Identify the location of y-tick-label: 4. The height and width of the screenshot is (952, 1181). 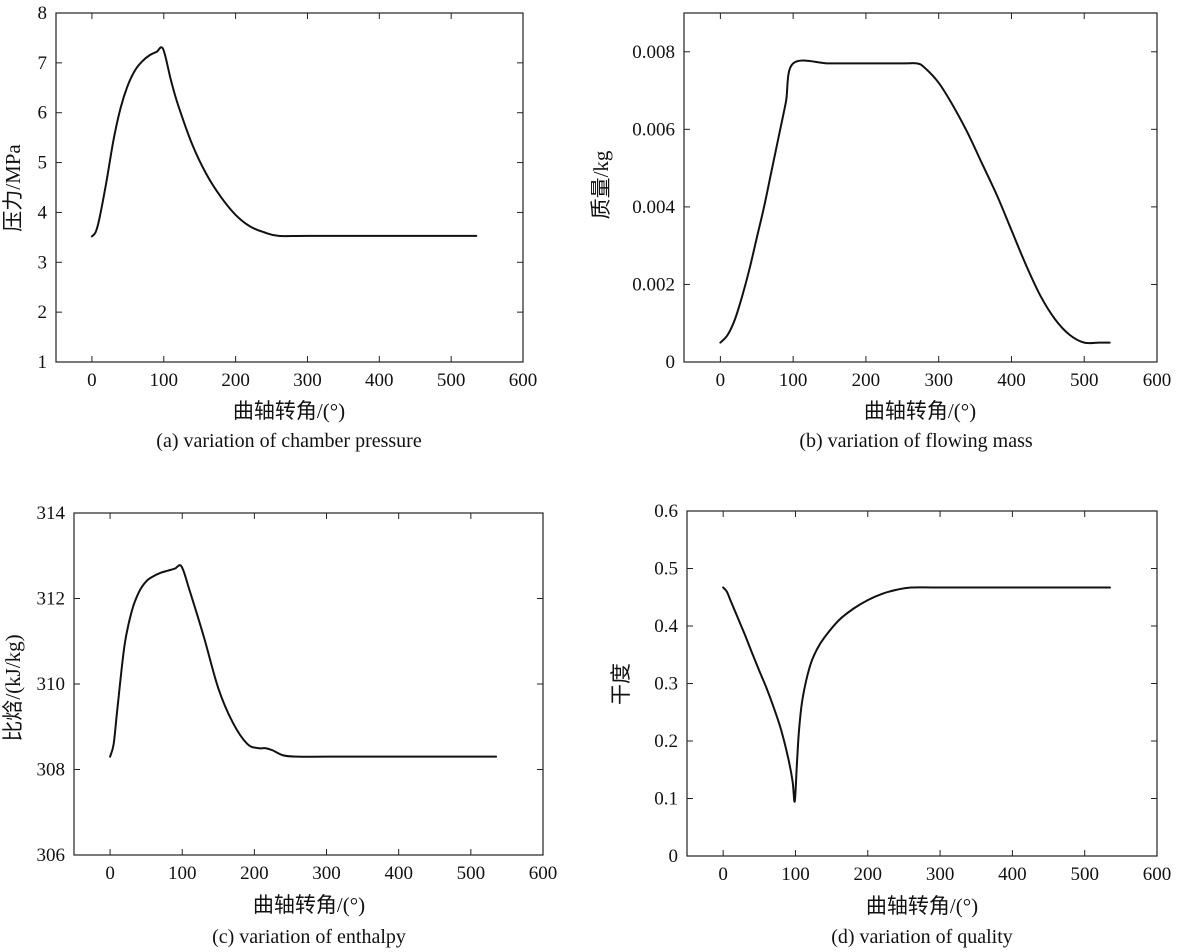
(43, 212).